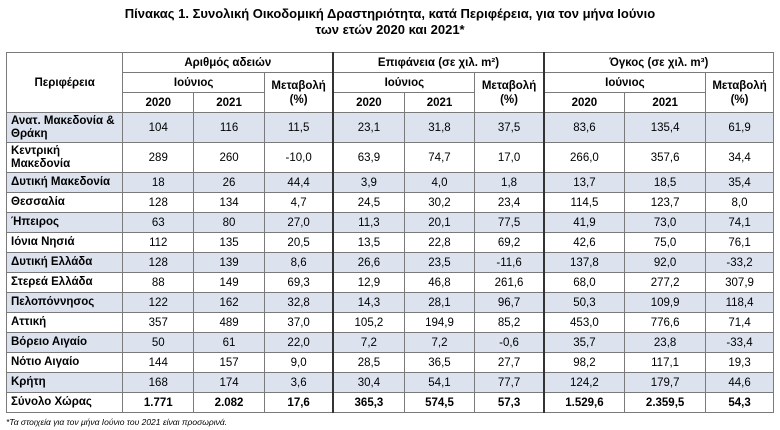  I want to click on value-cell: 4,0, so click(439, 182).